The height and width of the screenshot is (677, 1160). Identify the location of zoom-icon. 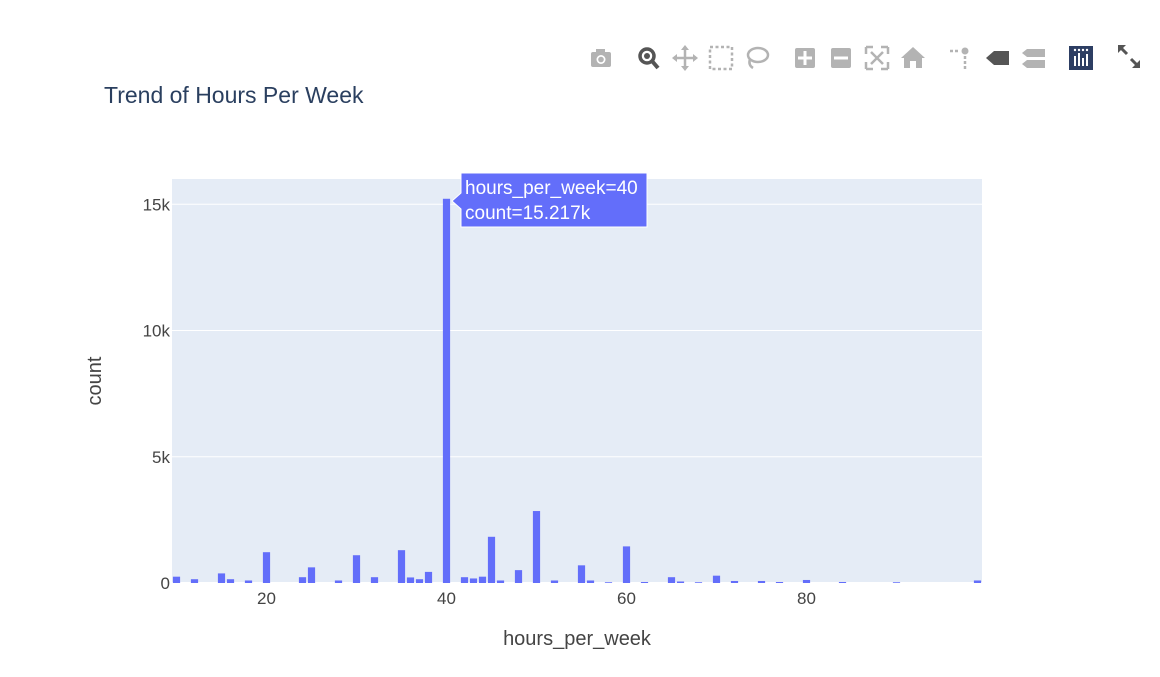
(649, 58).